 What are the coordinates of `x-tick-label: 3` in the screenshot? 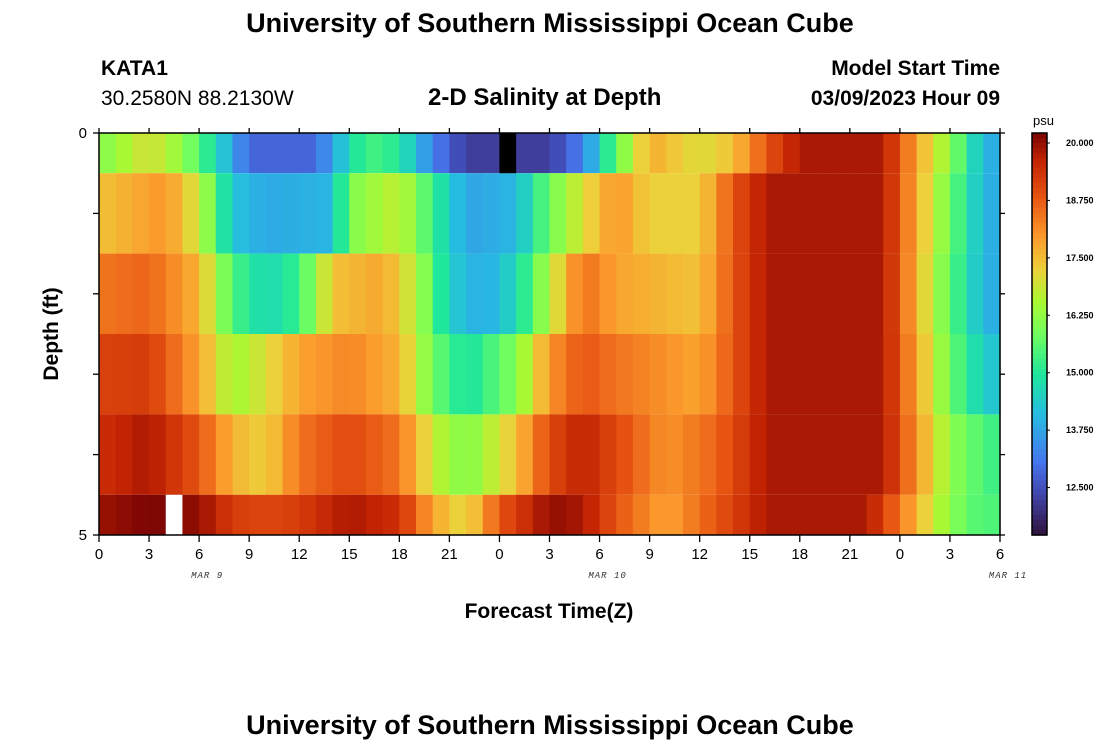 It's located at (549, 554).